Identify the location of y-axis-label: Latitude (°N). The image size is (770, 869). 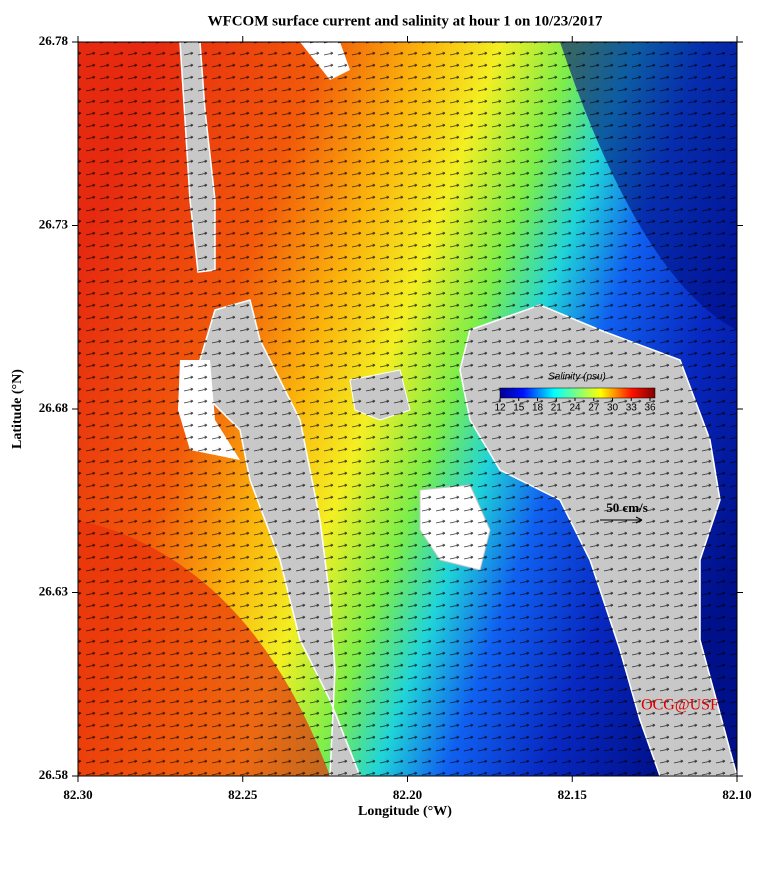
(17, 409).